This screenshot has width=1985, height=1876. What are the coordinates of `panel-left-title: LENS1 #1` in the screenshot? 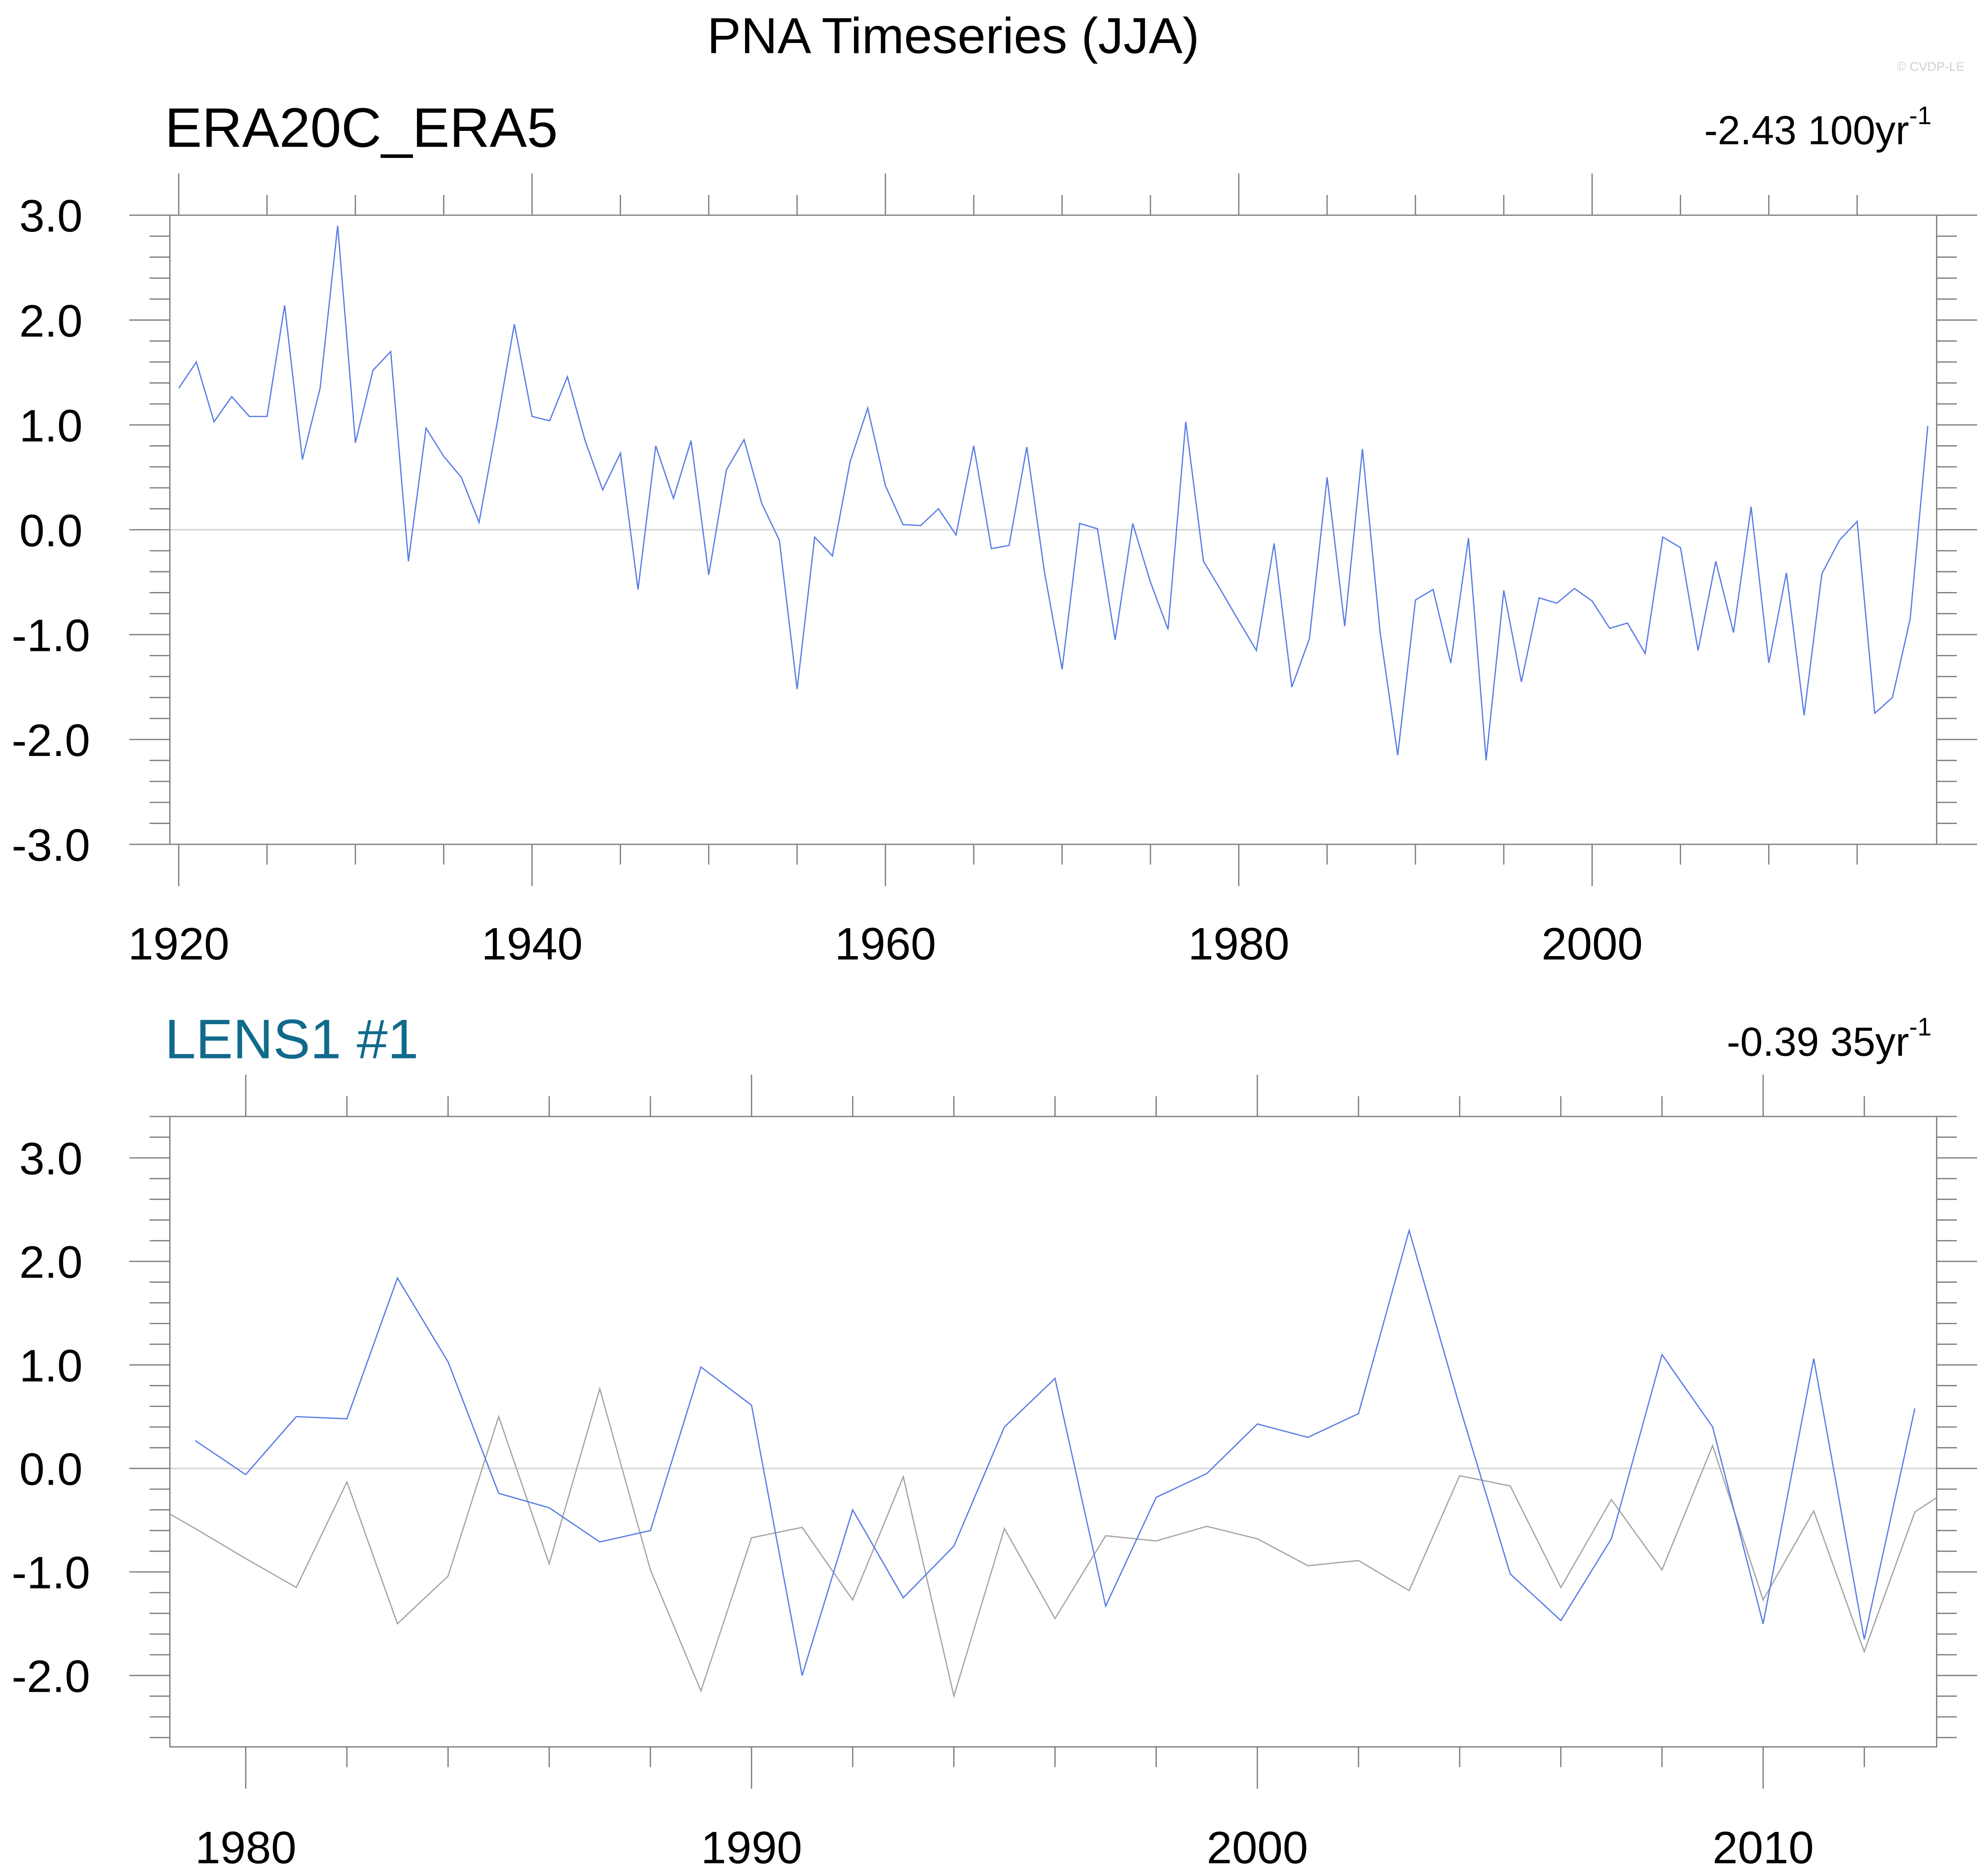 It's located at (291, 1039).